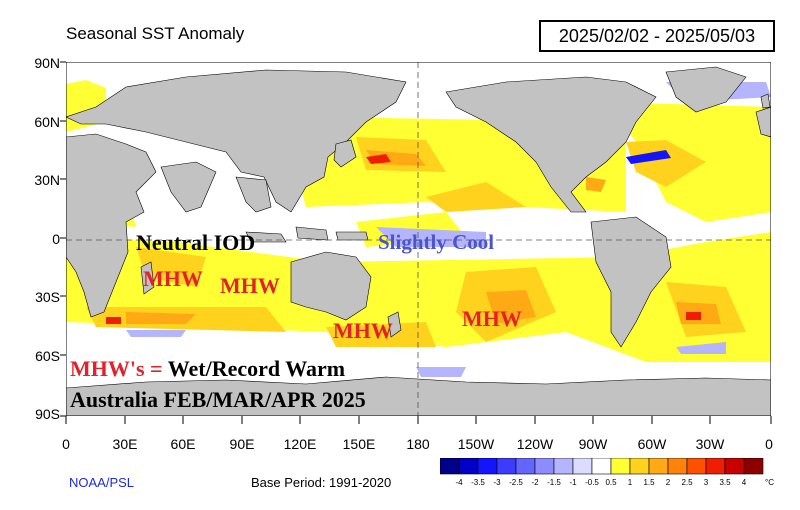 The image size is (800, 510). I want to click on lon-label-90w: 90W, so click(593, 444).